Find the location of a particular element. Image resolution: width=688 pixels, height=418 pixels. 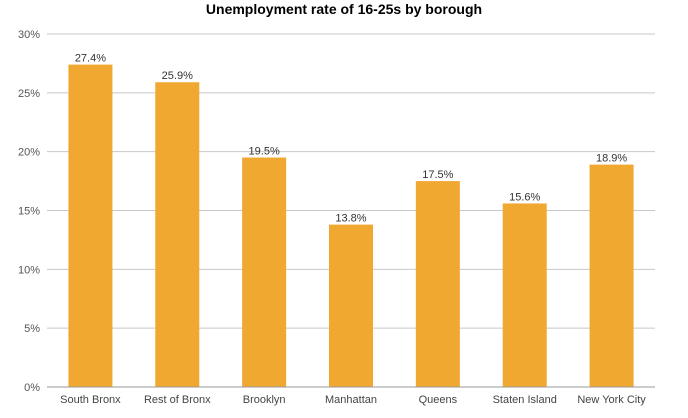

x-tick-label: South Bronx is located at coordinates (90, 400).